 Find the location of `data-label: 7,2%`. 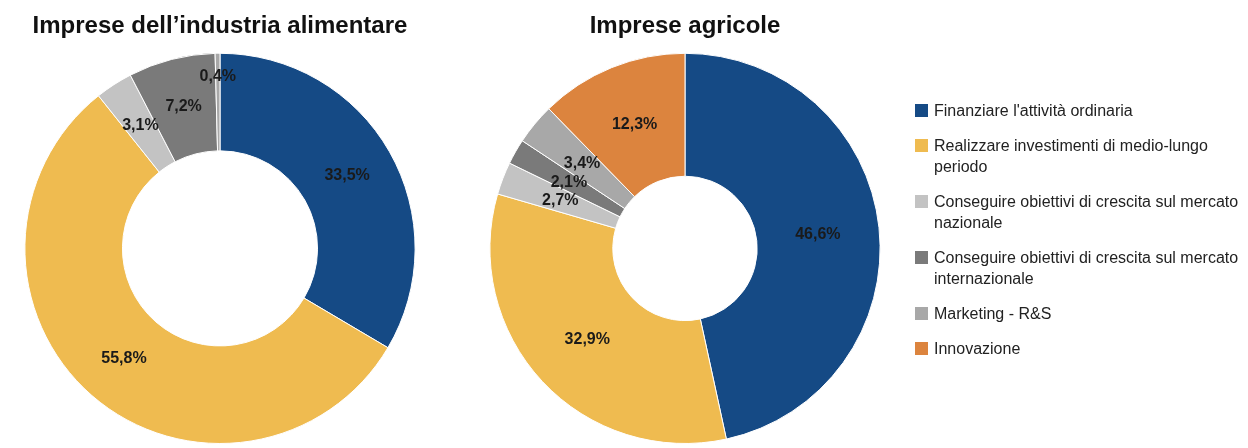

data-label: 7,2% is located at coordinates (183, 106).